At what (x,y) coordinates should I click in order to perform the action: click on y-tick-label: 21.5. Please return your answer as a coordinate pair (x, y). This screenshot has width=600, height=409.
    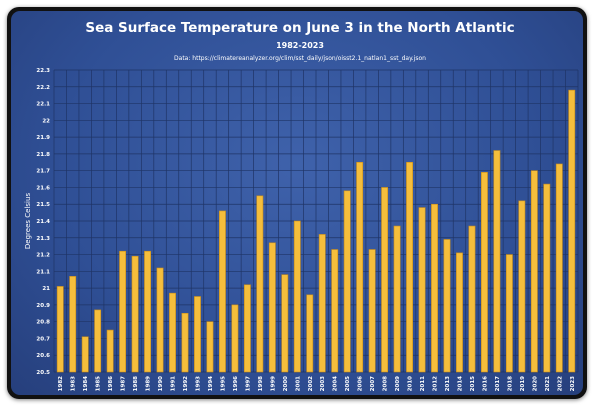
    Looking at the image, I should click on (43, 205).